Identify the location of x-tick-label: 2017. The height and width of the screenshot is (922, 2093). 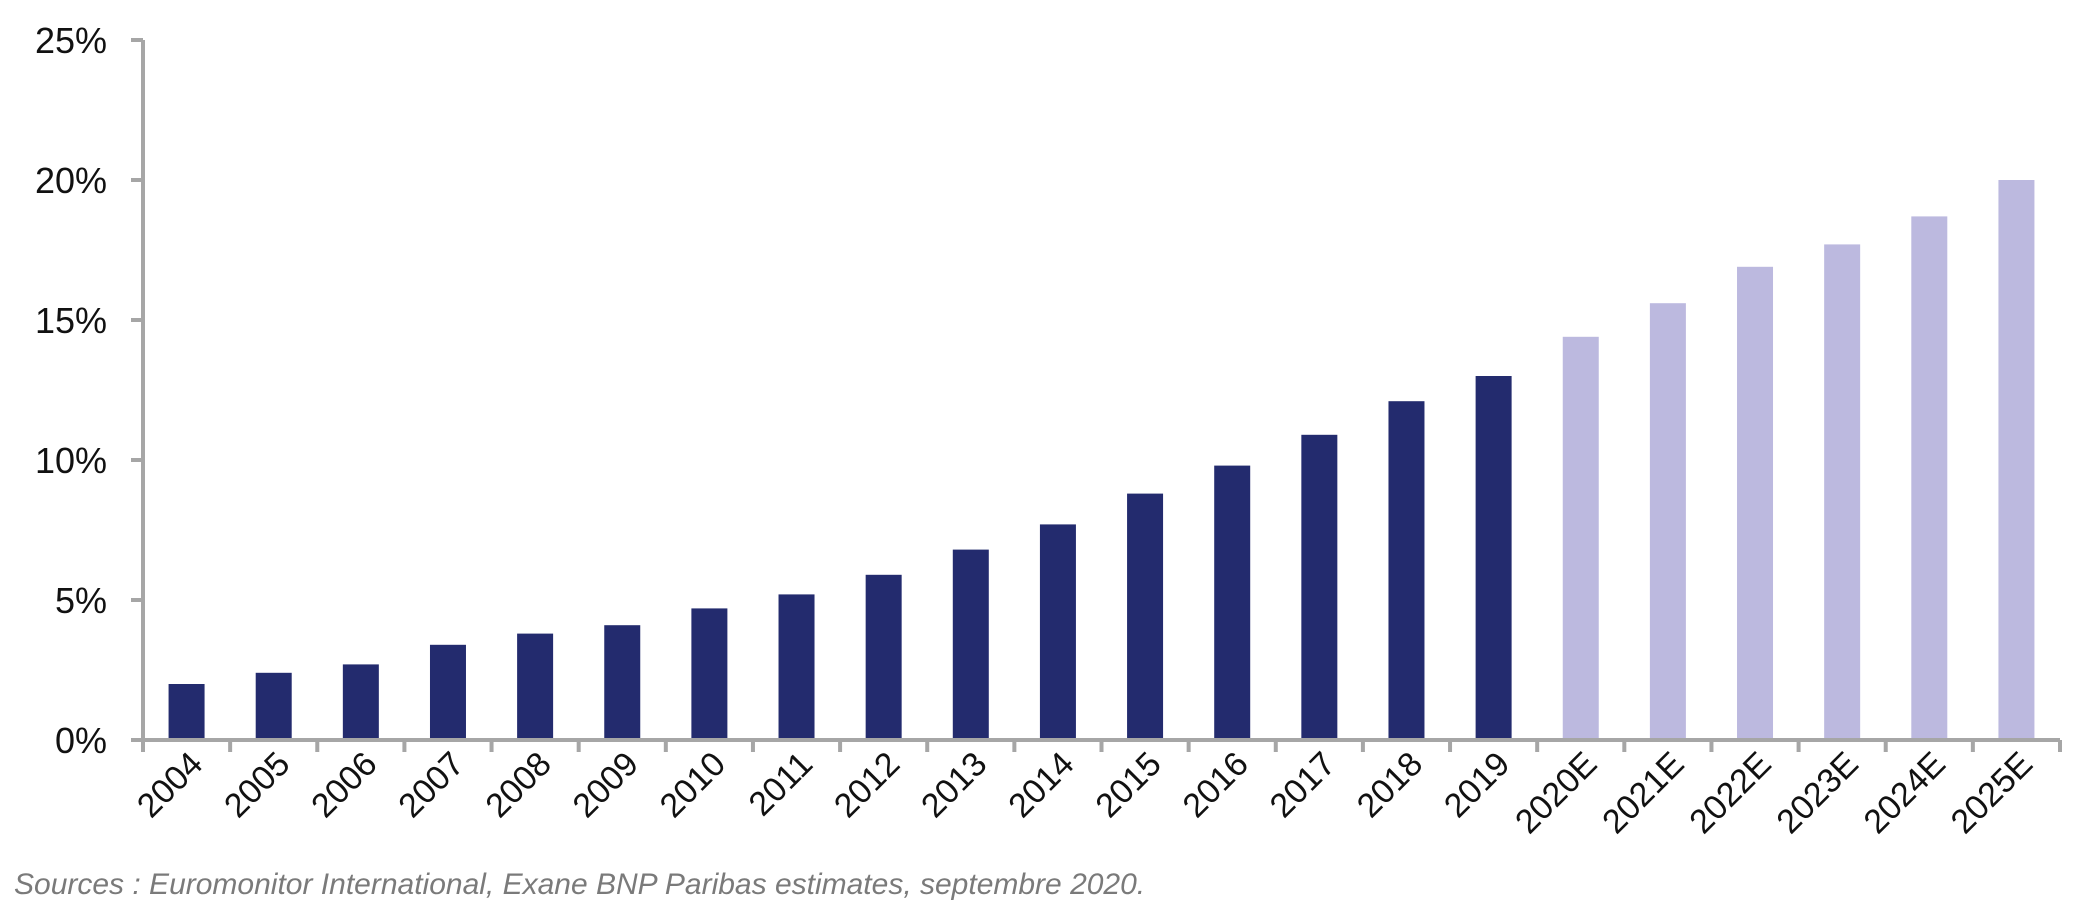
(1303, 785).